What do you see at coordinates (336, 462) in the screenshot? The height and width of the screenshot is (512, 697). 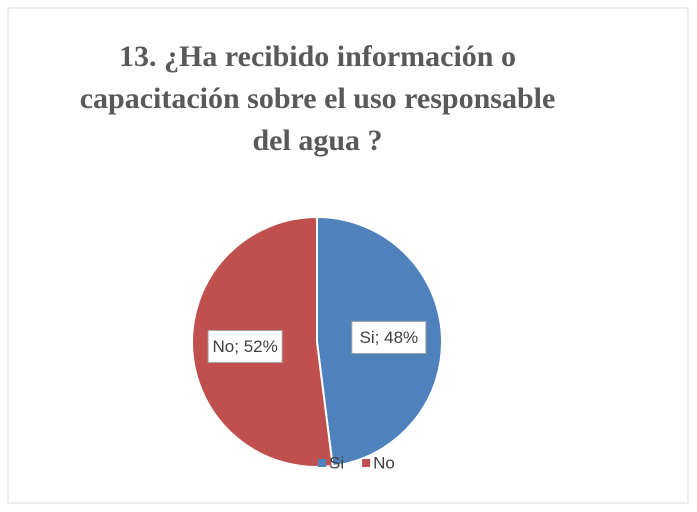 I see `legend-label: Si` at bounding box center [336, 462].